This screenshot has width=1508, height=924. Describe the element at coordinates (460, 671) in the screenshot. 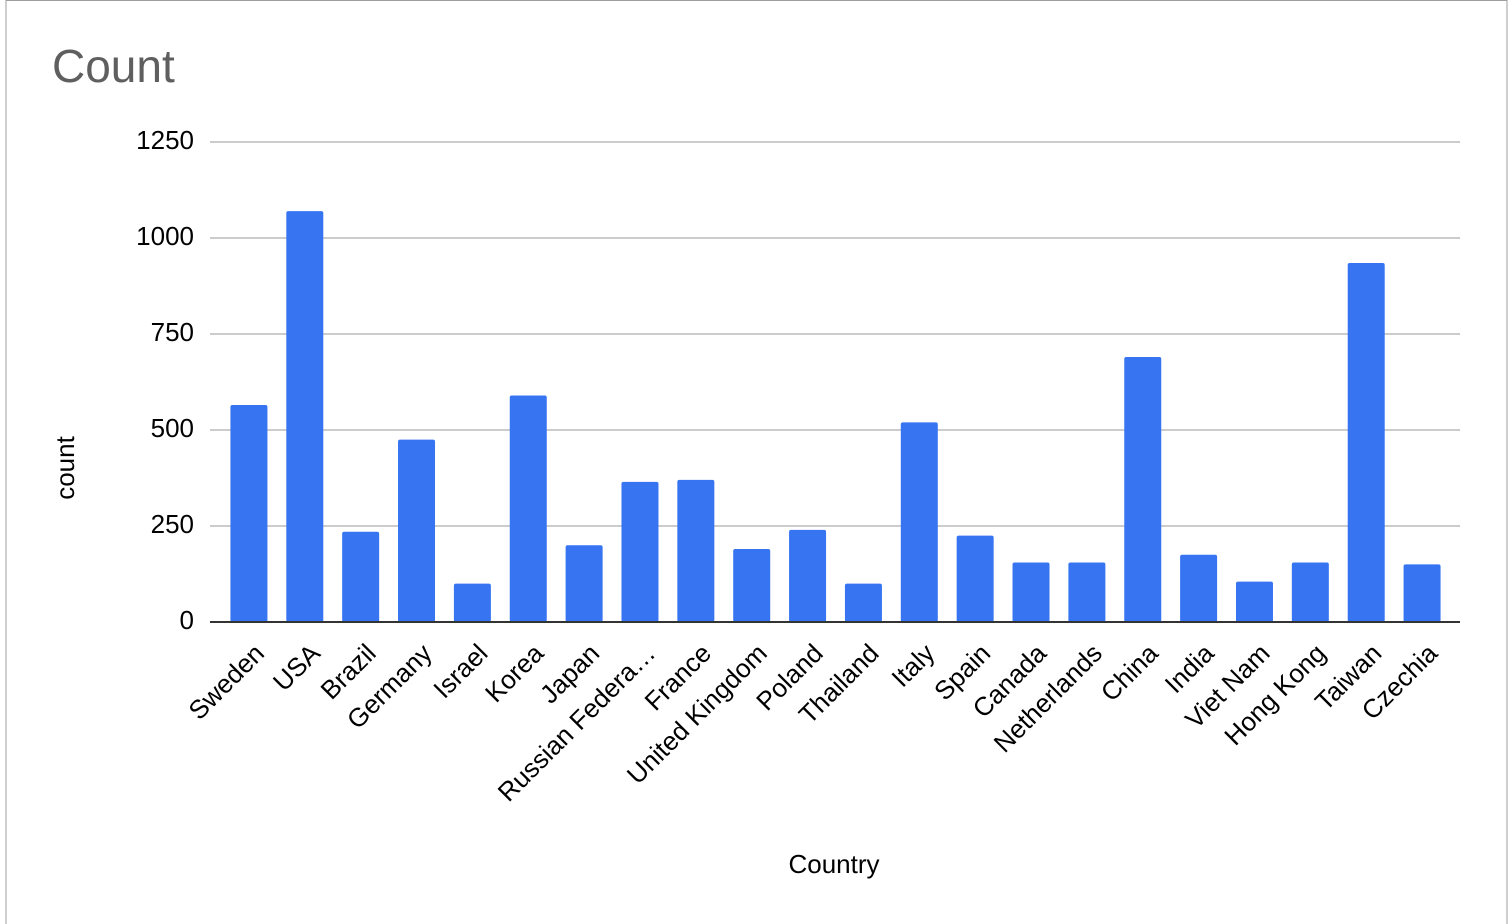

I see `x-tick-label: Israel` at that location.